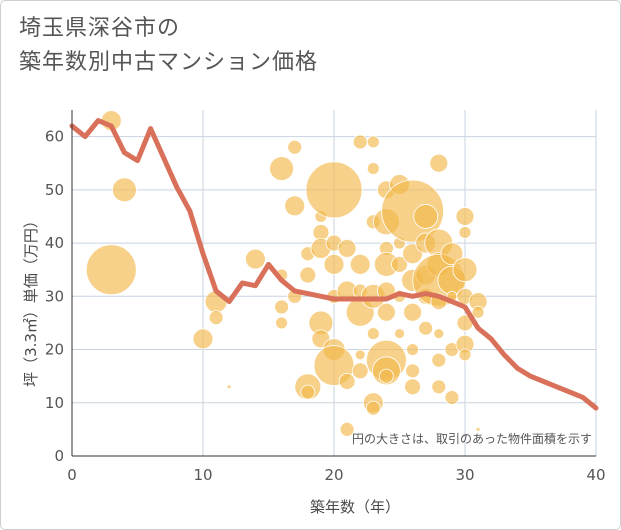 Image resolution: width=621 pixels, height=530 pixels. I want to click on y-tick-label: 50, so click(54, 190).